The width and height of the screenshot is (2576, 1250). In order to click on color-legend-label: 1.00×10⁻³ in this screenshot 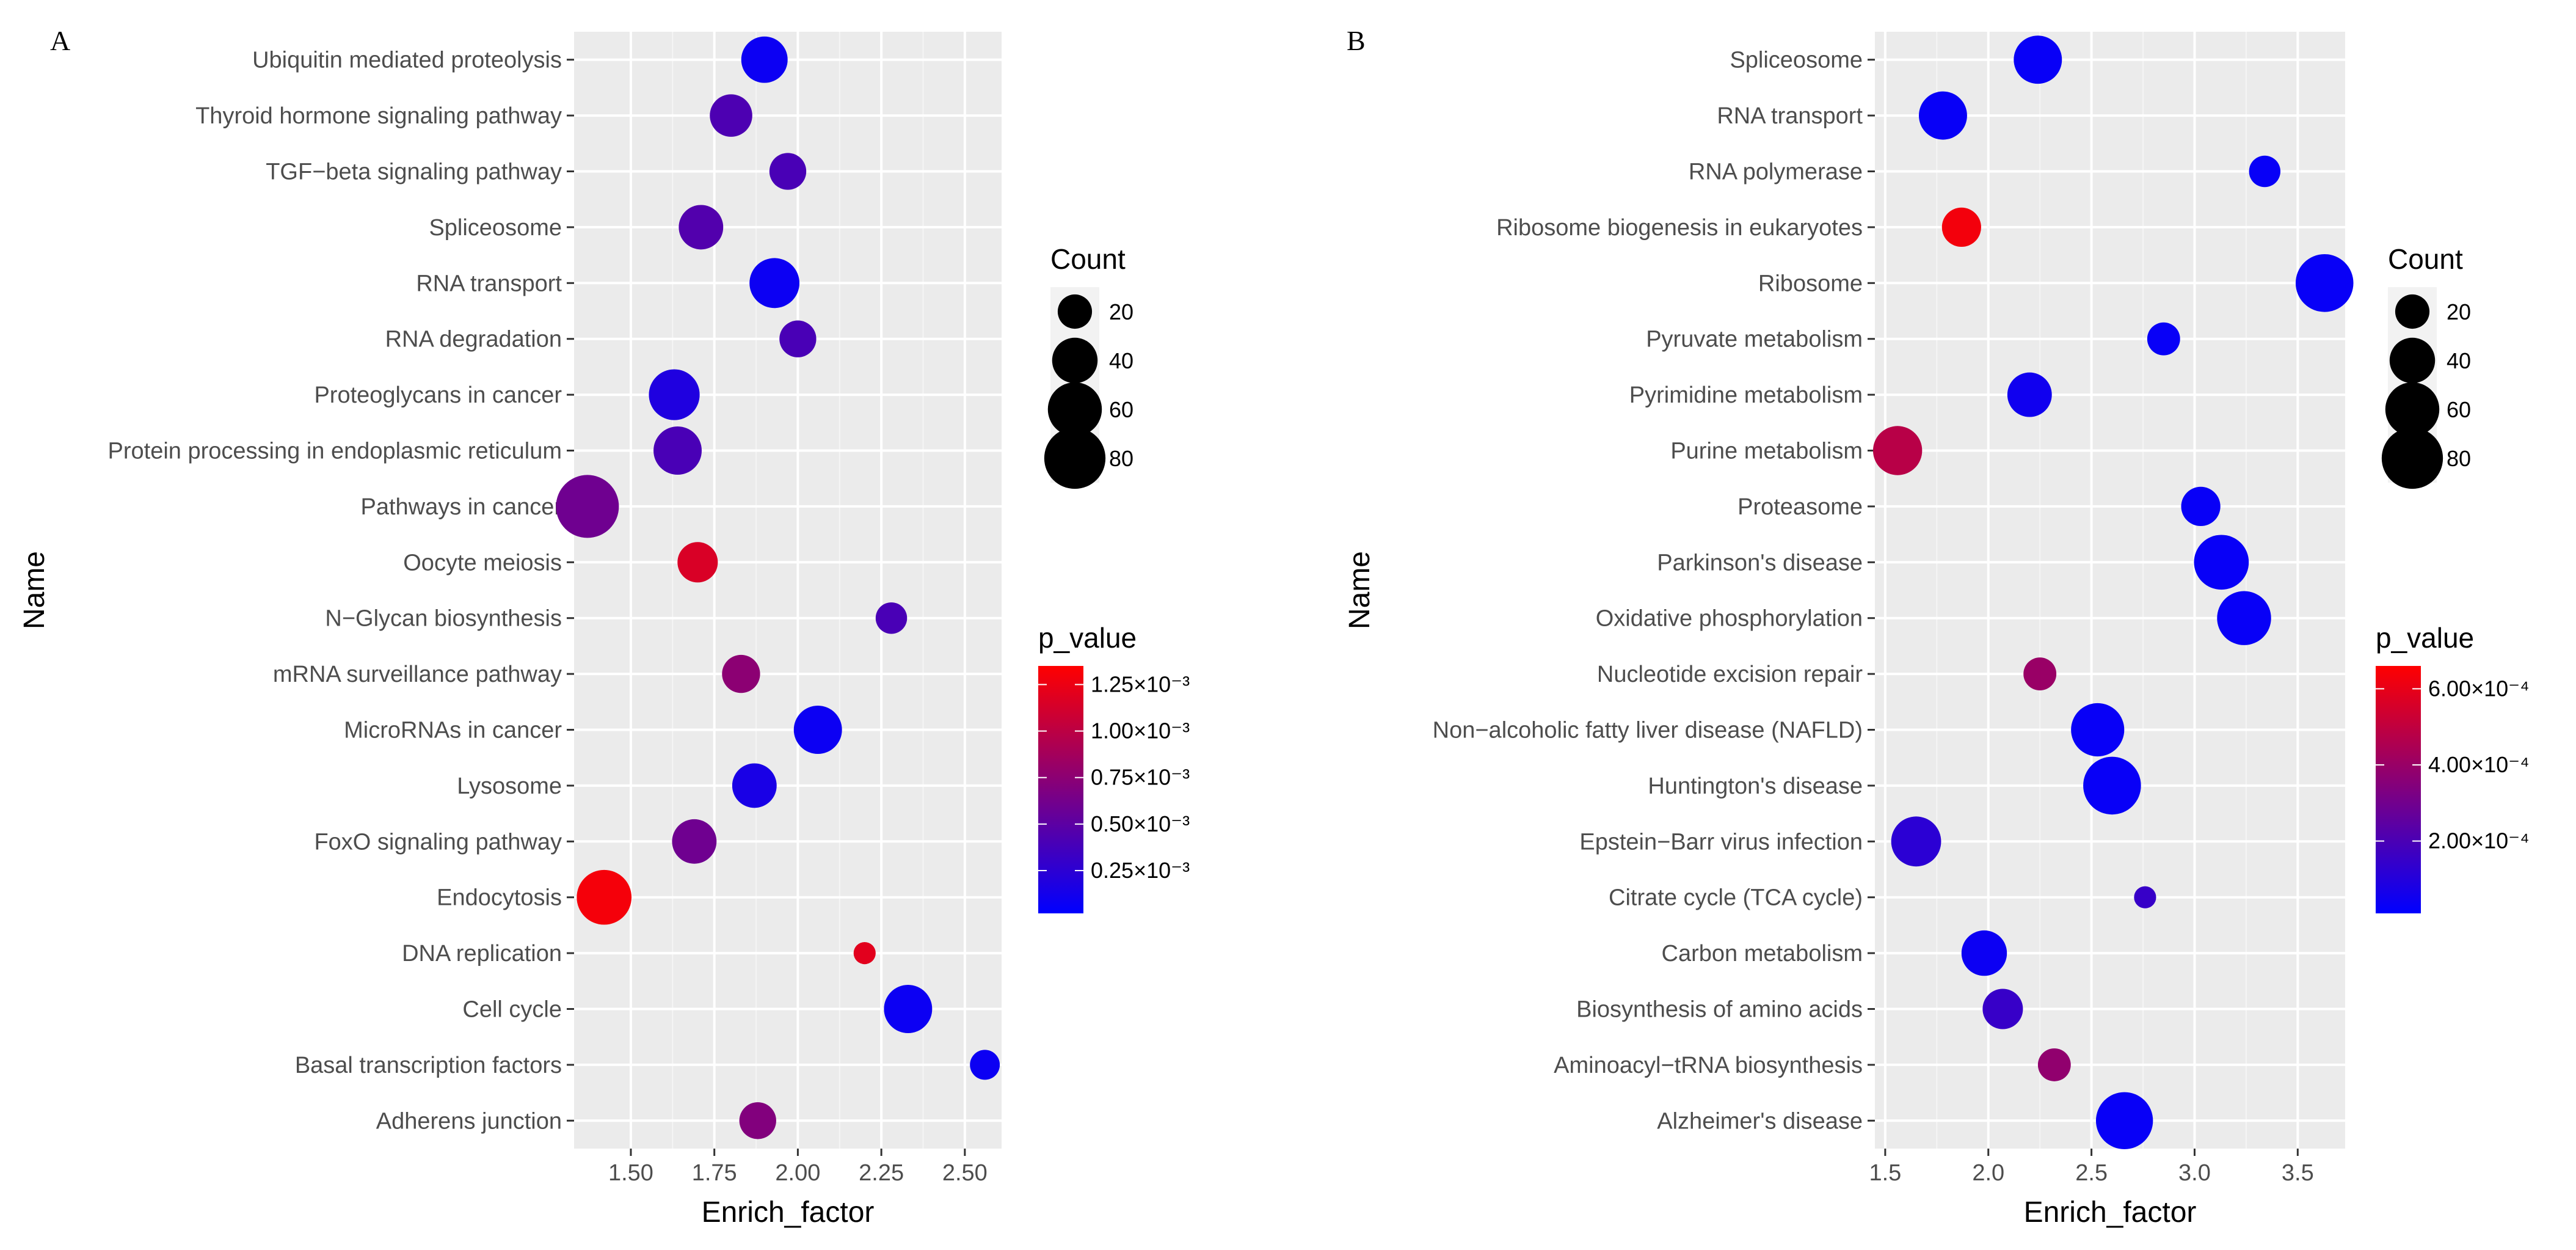, I will do `click(1140, 731)`.